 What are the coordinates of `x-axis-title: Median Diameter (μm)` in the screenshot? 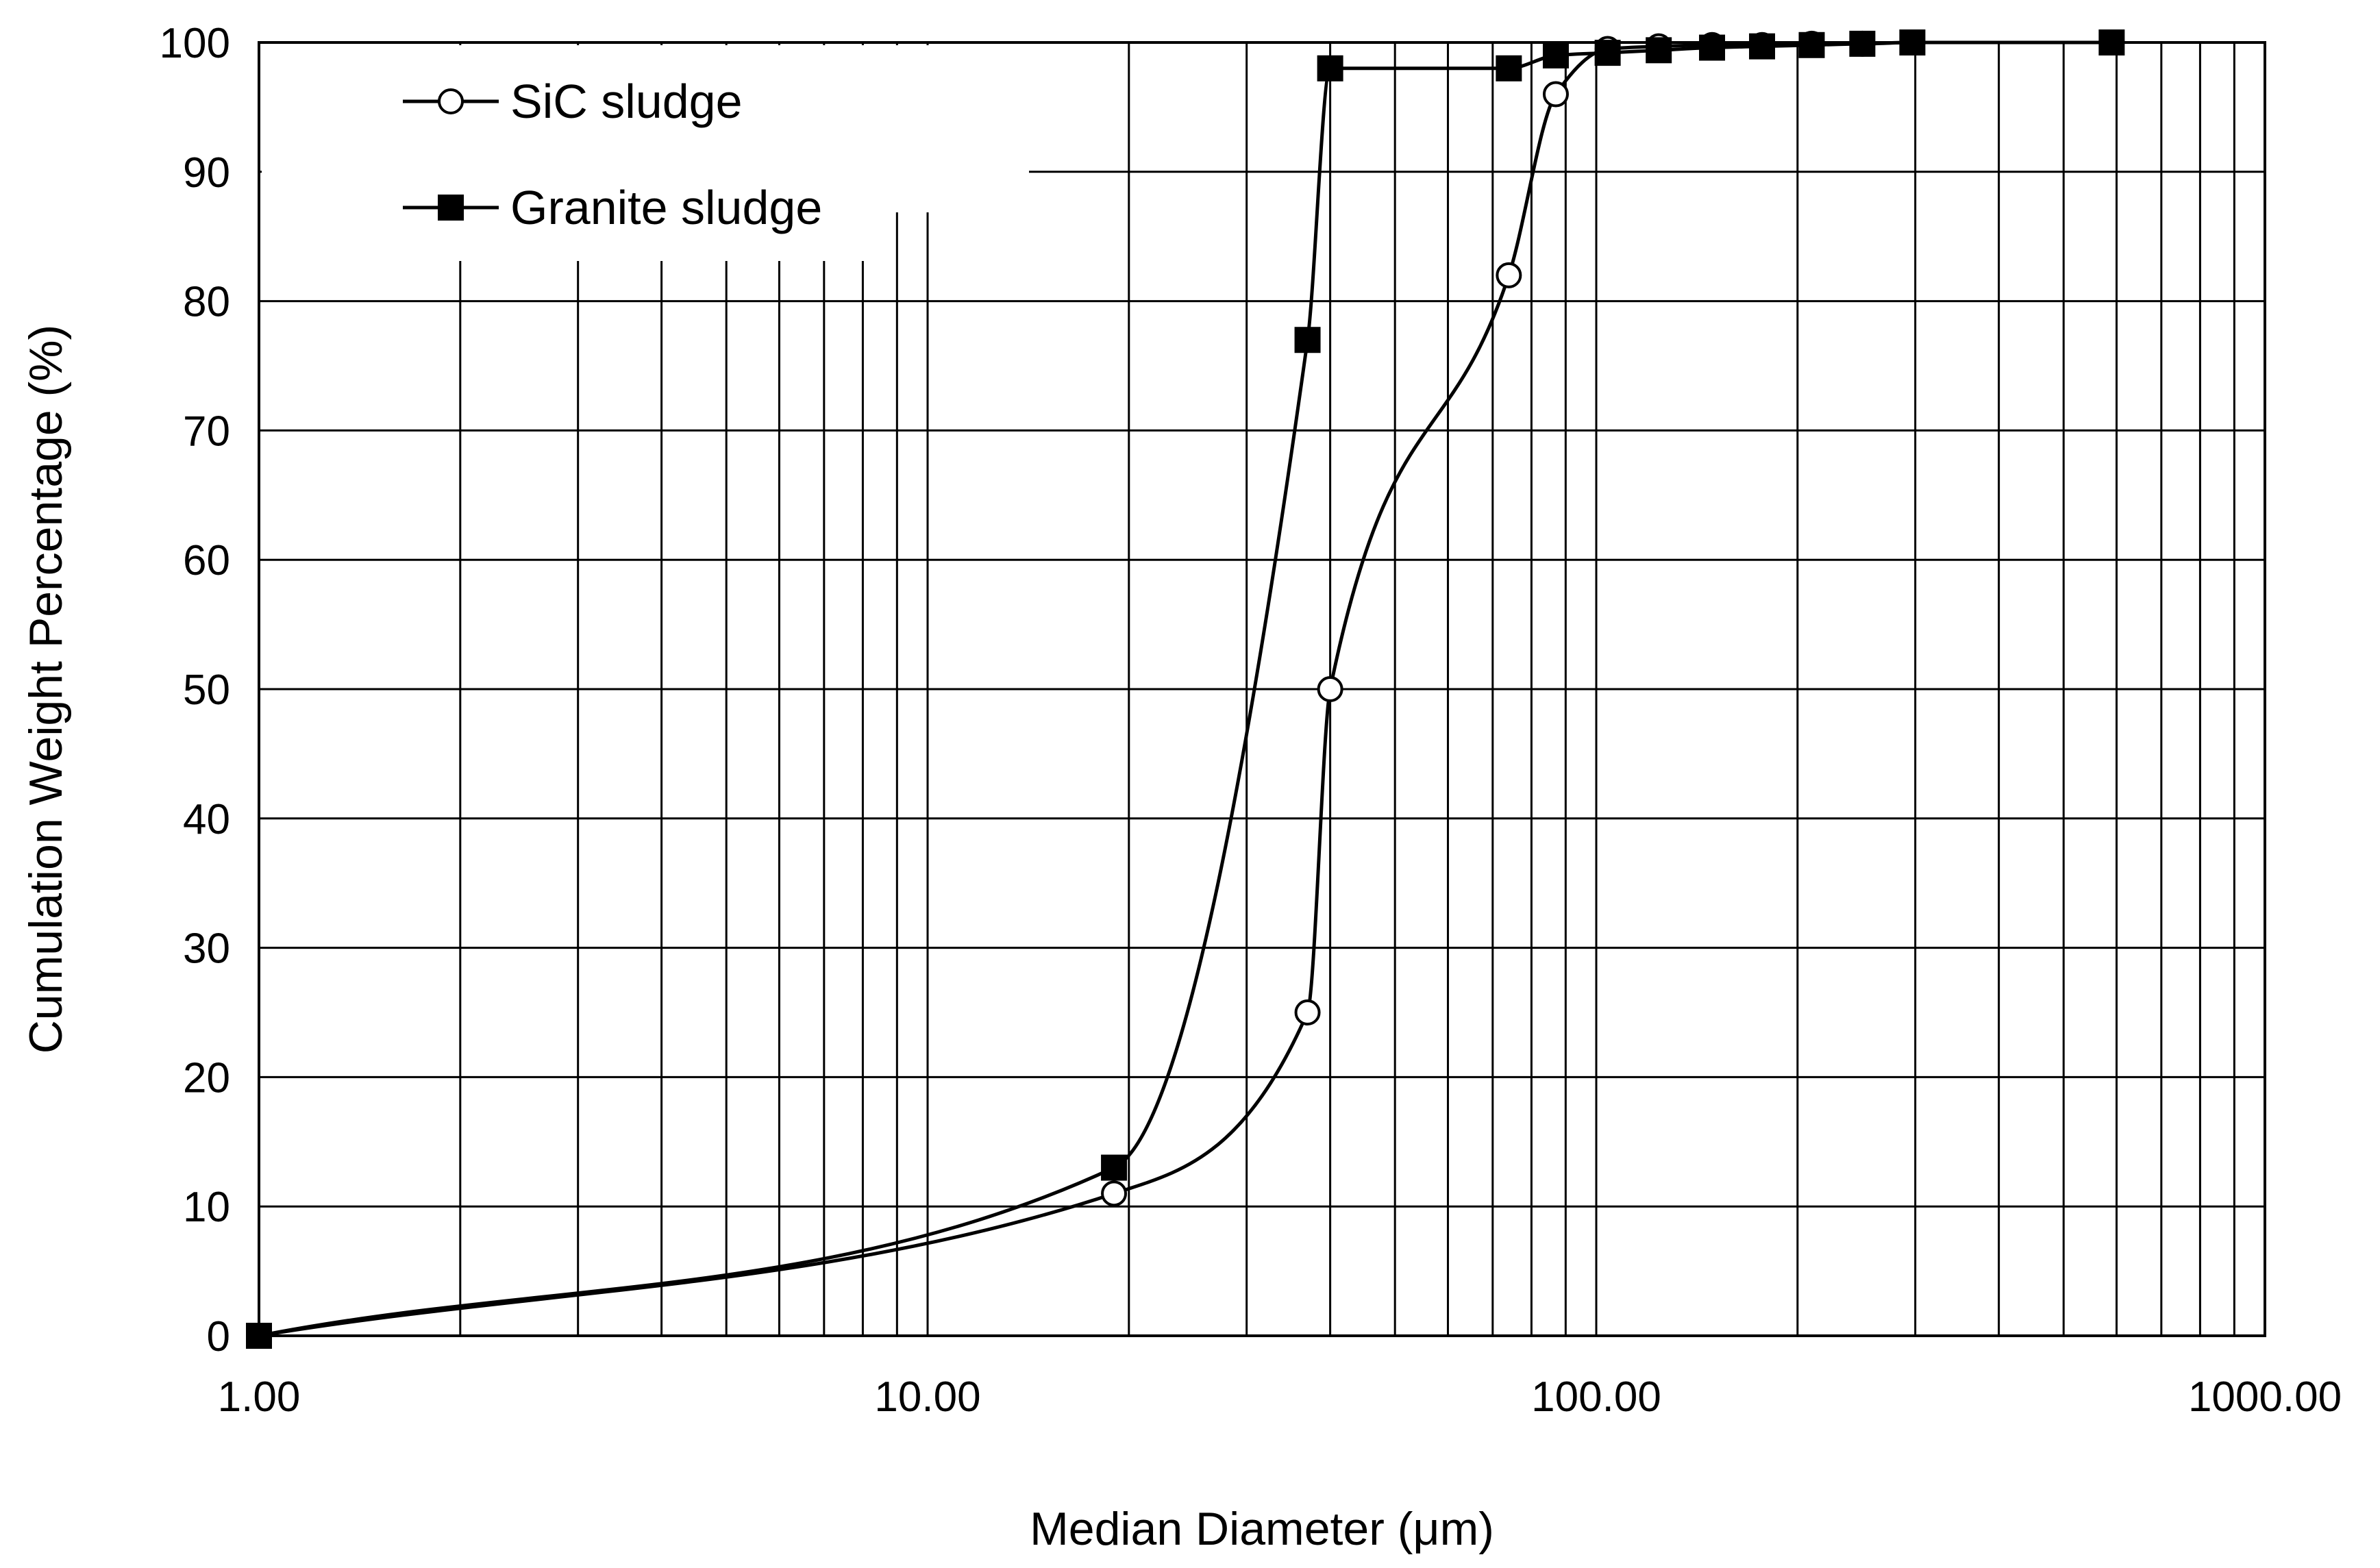 It's located at (1262, 1529).